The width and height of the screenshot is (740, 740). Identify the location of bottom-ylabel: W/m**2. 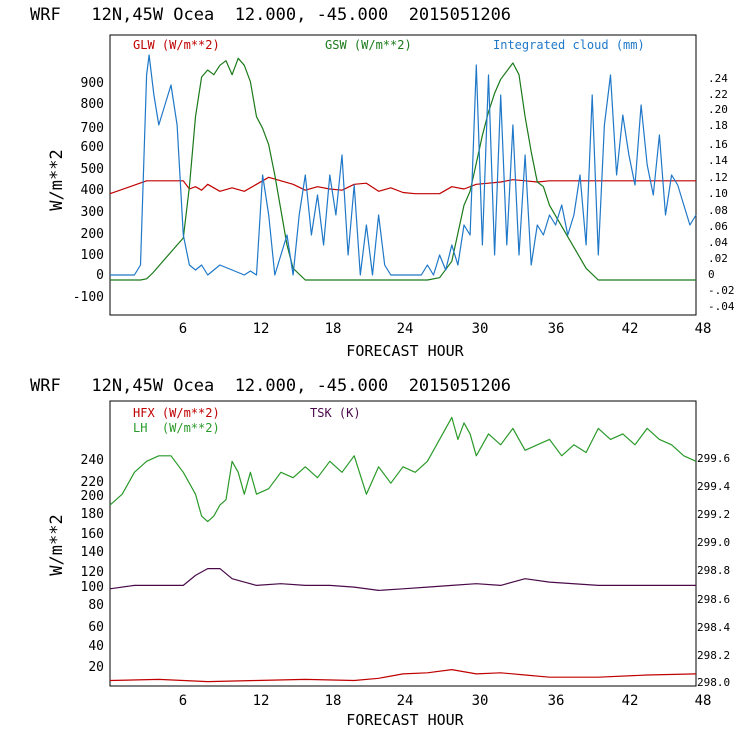
(57, 544).